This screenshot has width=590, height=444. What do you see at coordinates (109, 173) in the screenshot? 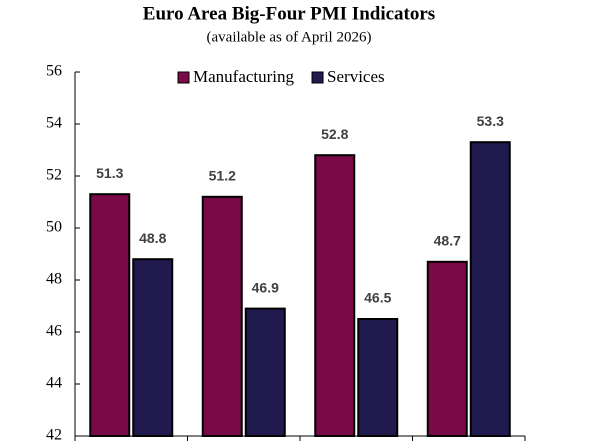
I see `value-label: 51.3` at bounding box center [109, 173].